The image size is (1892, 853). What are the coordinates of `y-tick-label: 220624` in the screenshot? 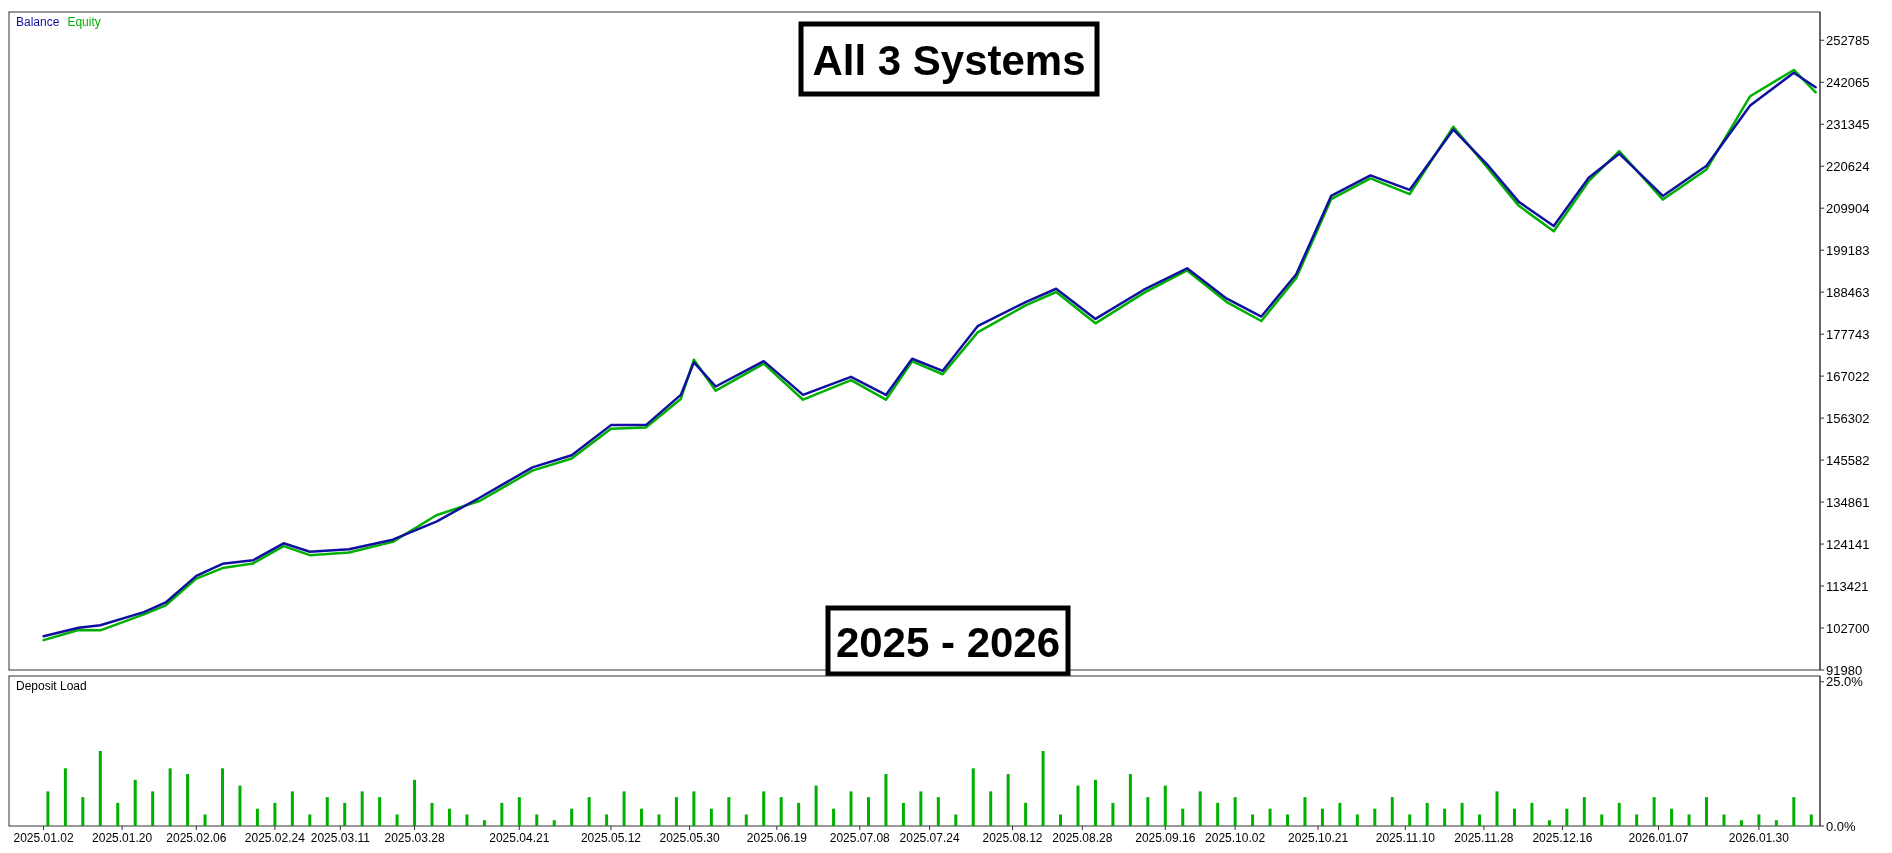 It's located at (1848, 166).